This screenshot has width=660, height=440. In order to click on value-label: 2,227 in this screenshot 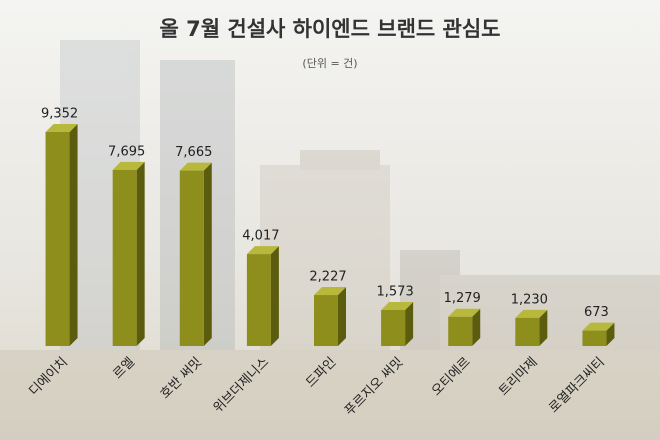, I will do `click(327, 277)`.